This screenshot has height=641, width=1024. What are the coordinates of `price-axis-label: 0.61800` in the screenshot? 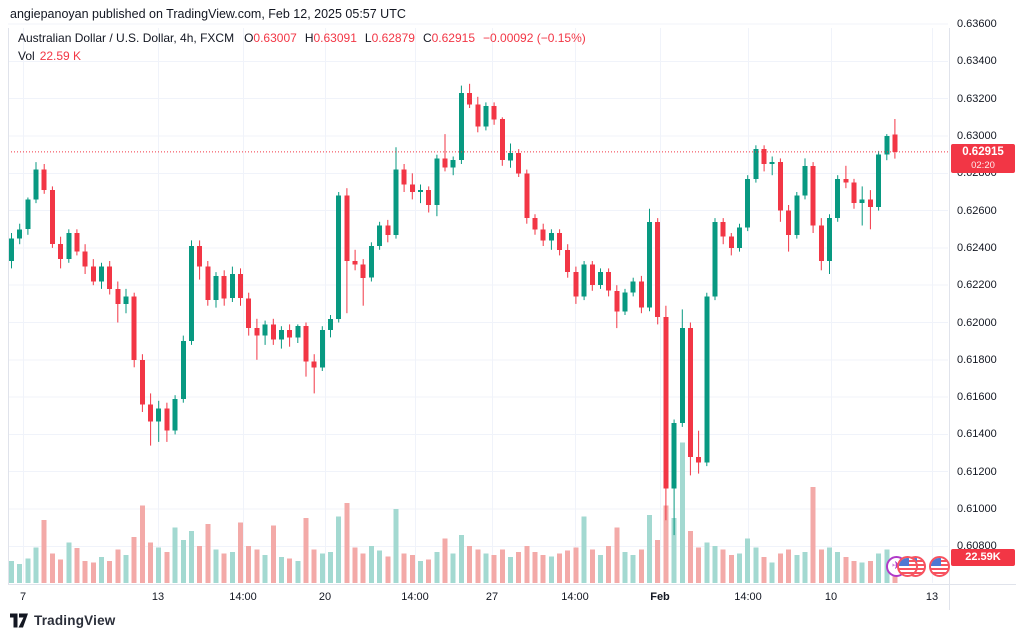 It's located at (977, 359).